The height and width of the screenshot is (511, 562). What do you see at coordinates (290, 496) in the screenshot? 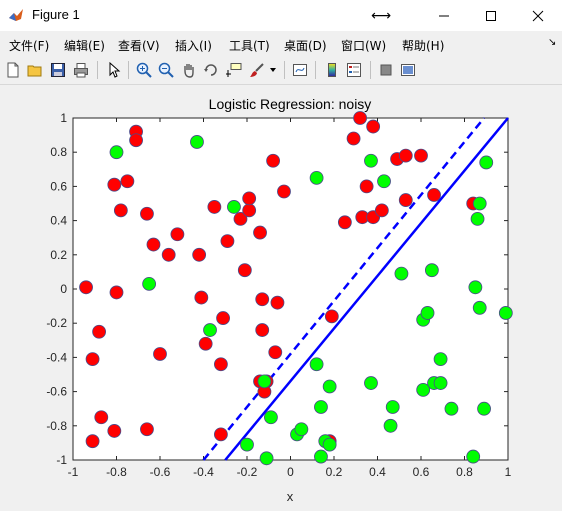
I see `x-axis-label: x` at bounding box center [290, 496].